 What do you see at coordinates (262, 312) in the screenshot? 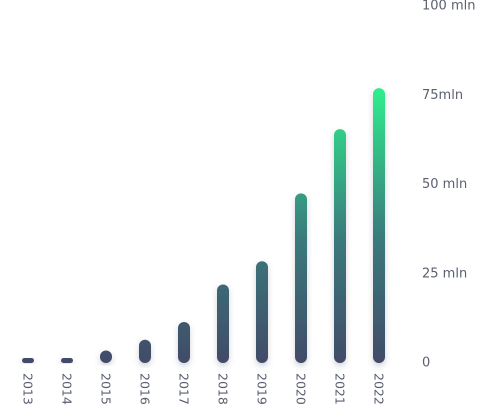
I see `bar-2019` at bounding box center [262, 312].